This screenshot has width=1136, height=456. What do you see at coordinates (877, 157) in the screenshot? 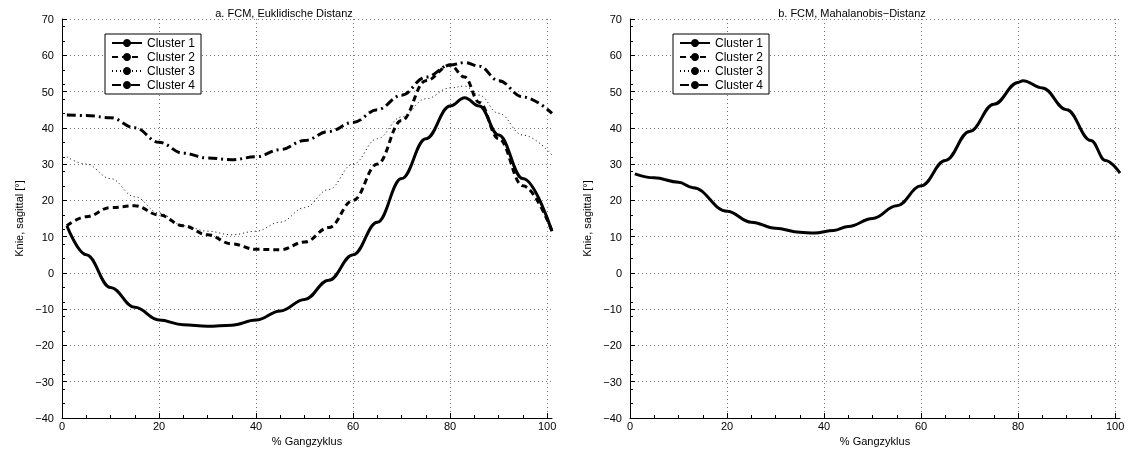
I see `line-series` at bounding box center [877, 157].